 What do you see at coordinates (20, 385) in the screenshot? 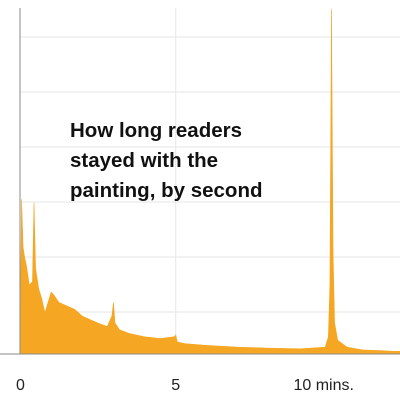
I see `x-tick-label: 0` at bounding box center [20, 385].